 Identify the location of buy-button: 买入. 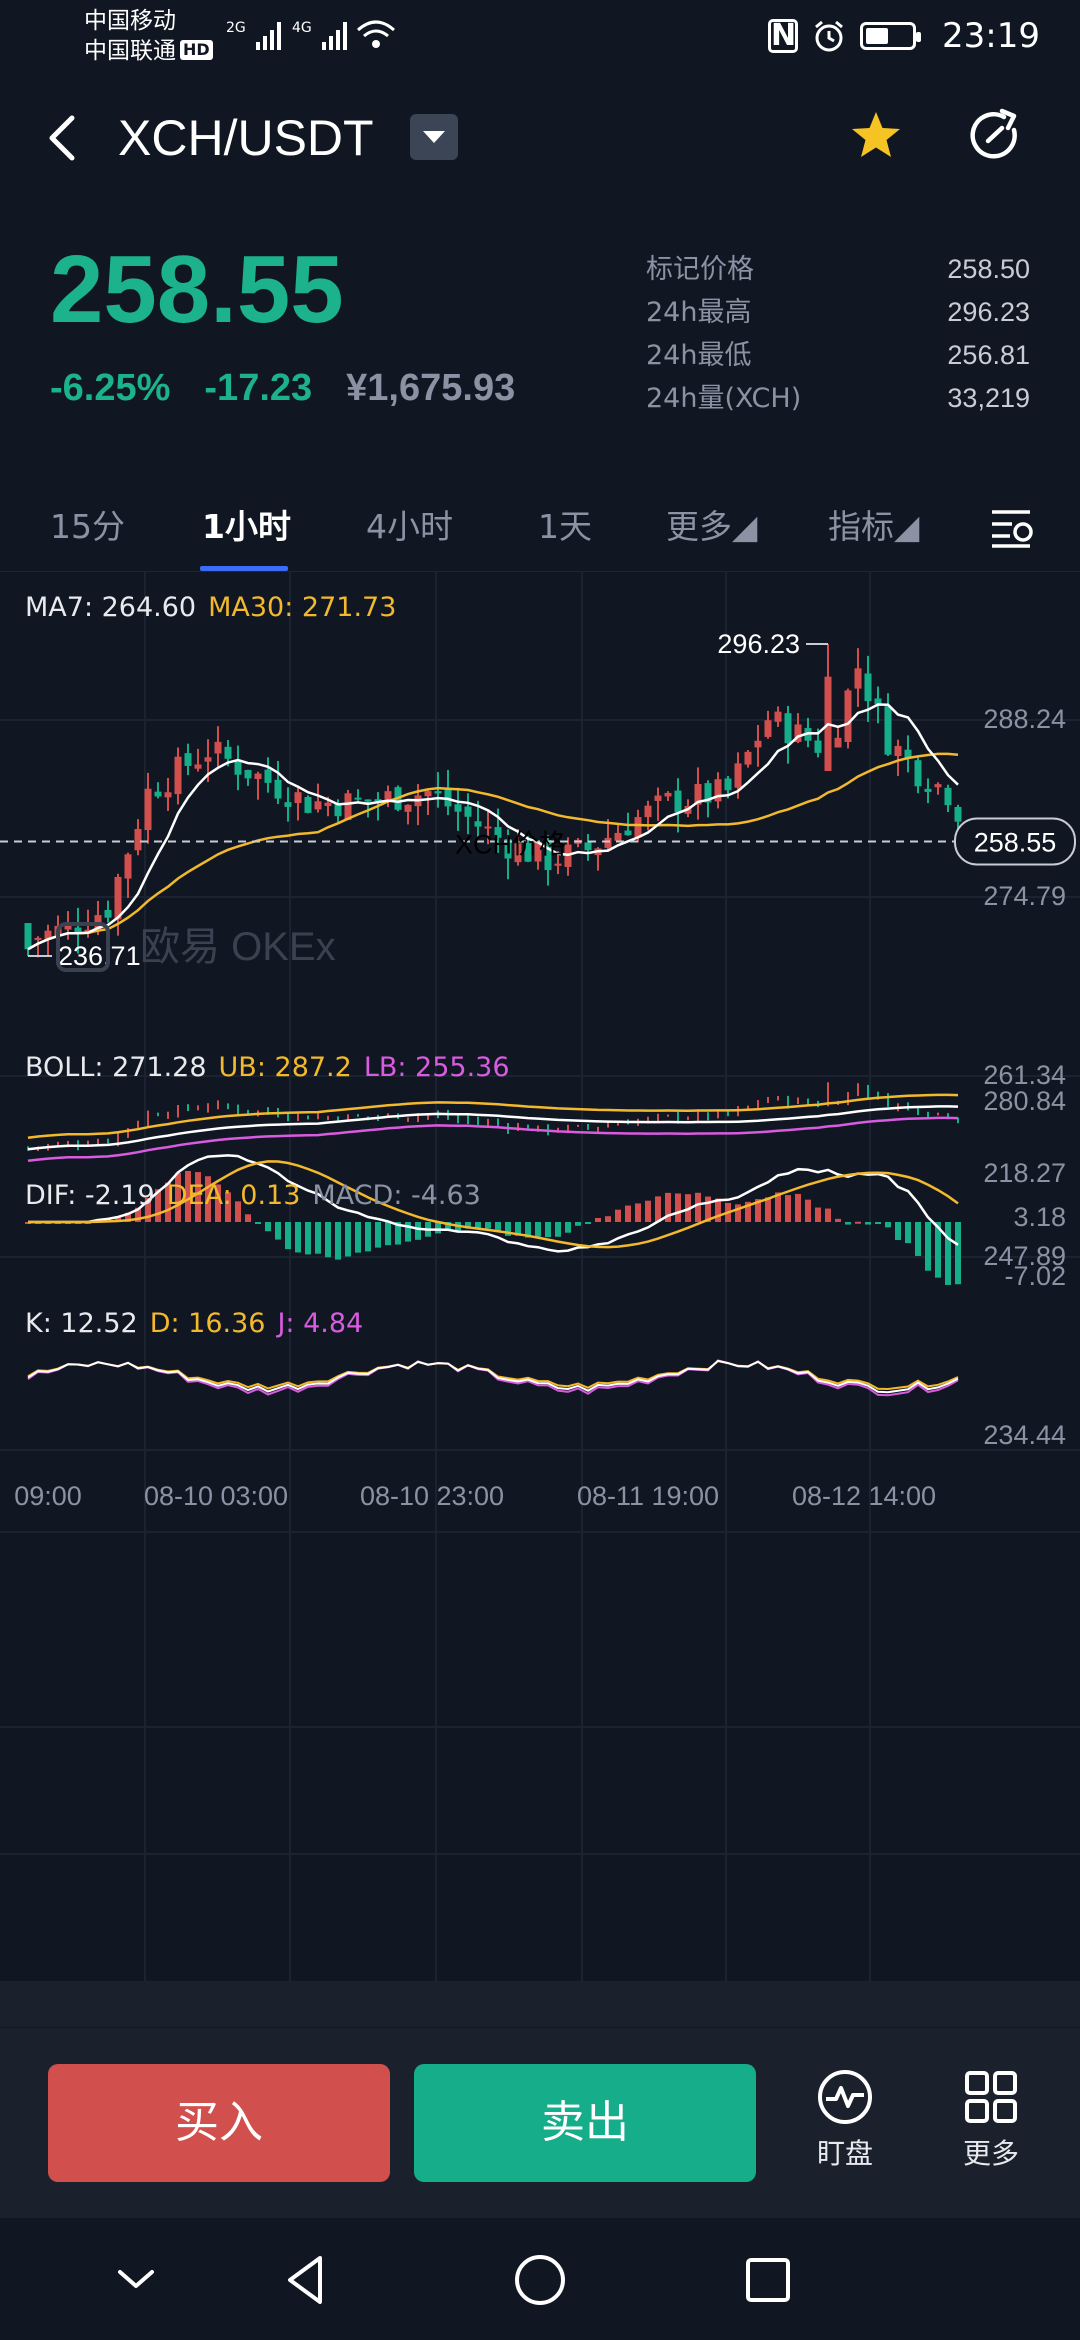
(219, 2123).